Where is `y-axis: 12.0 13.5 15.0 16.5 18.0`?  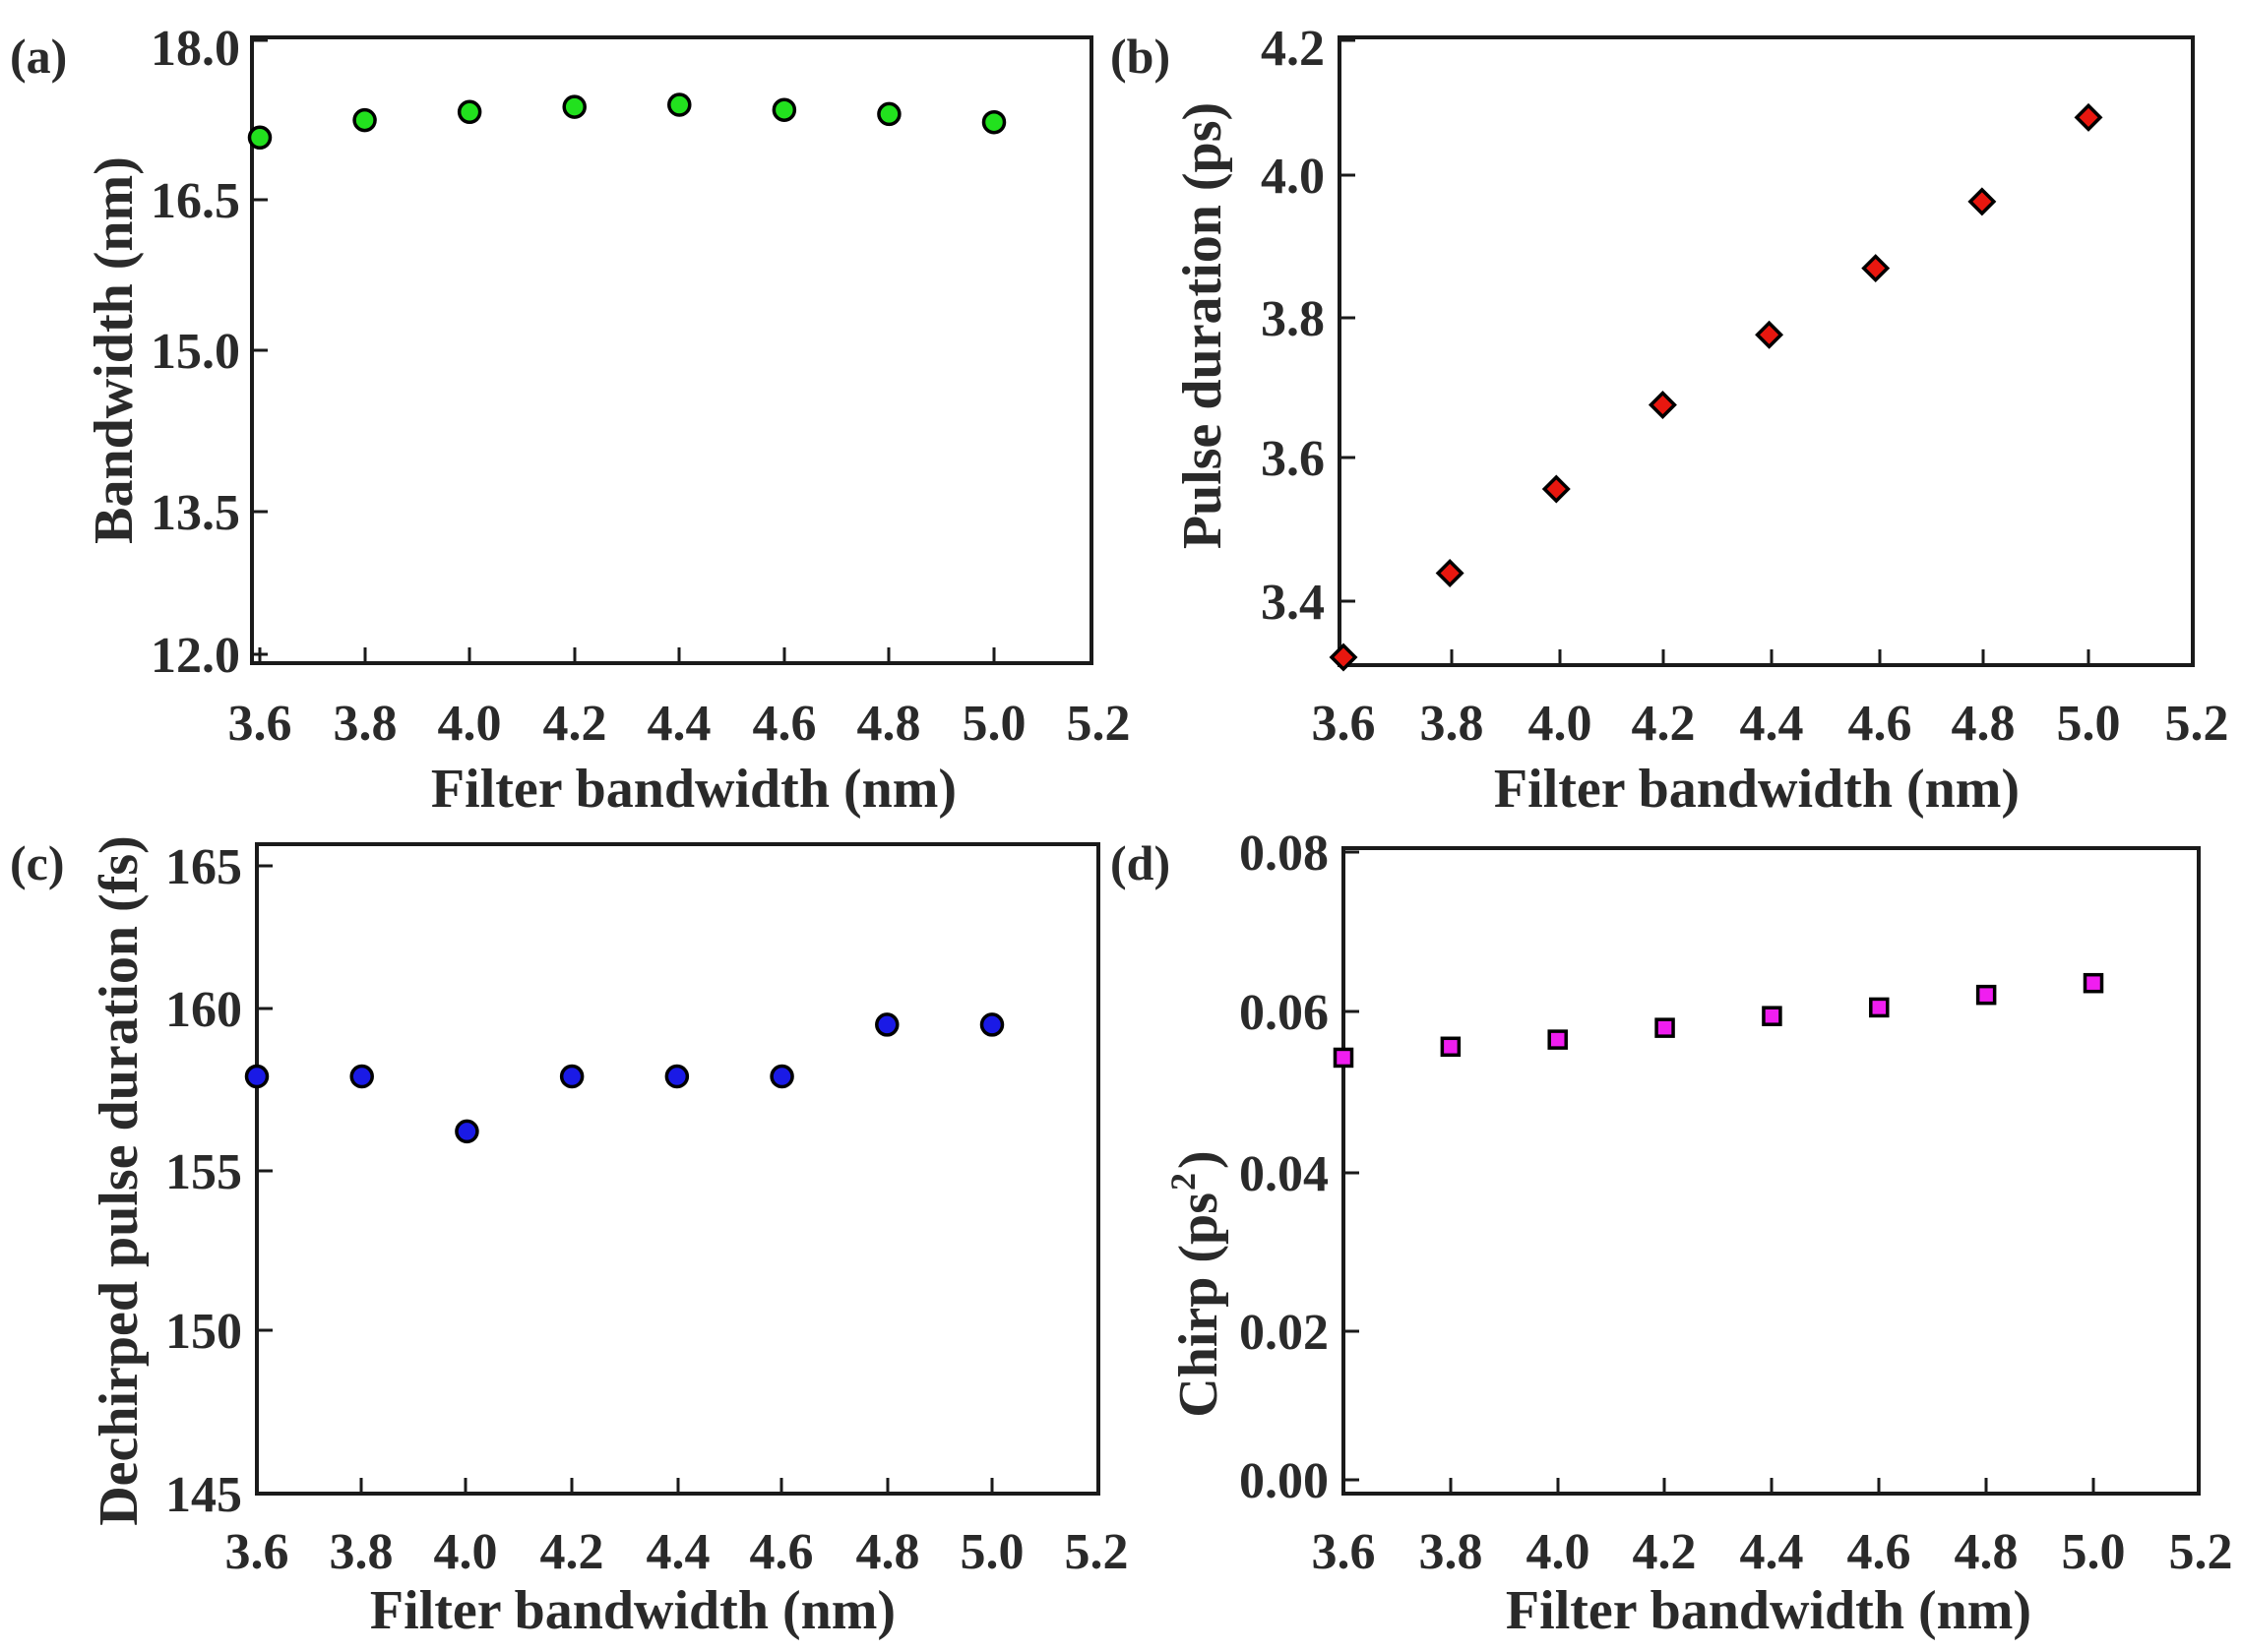 y-axis: 12.0 13.5 15.0 16.5 18.0 is located at coordinates (210, 352).